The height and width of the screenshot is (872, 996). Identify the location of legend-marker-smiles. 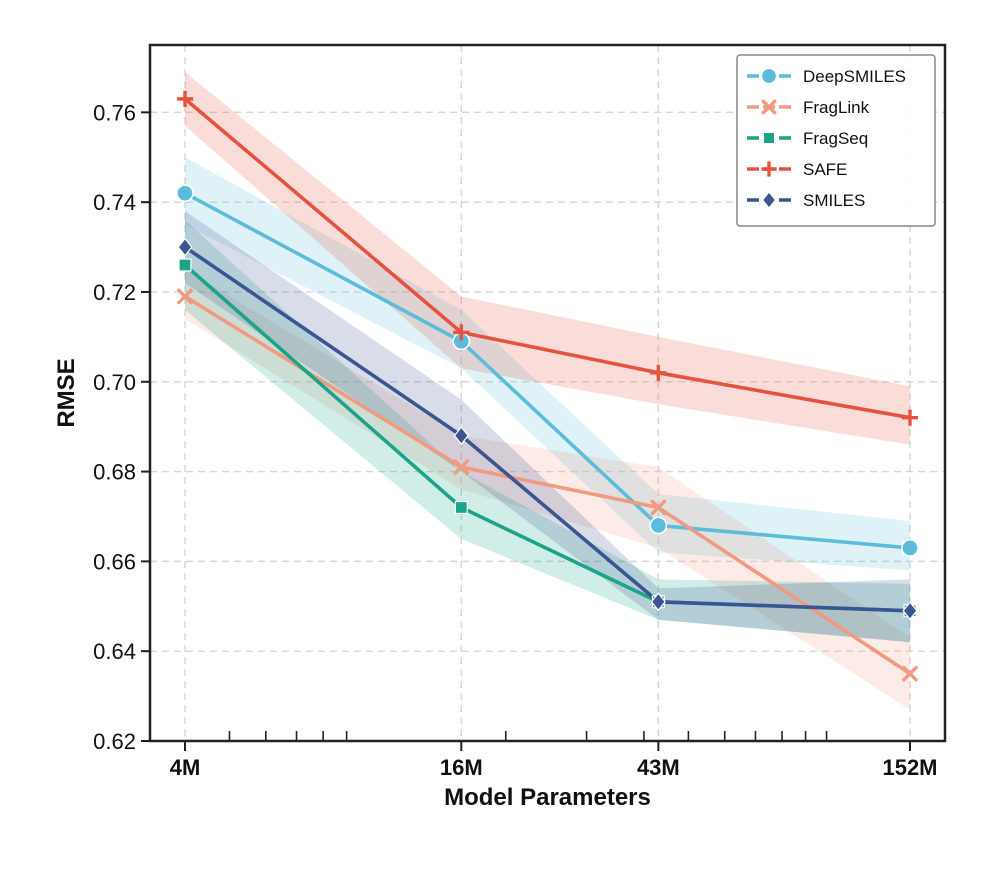
(769, 200).